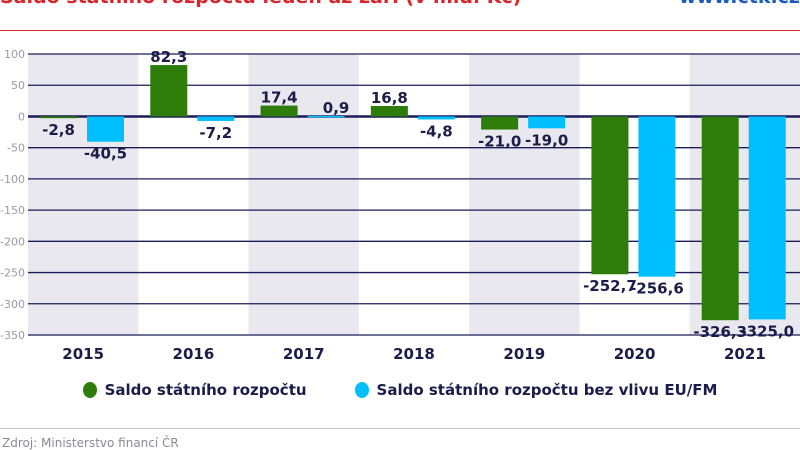 Image resolution: width=800 pixels, height=450 pixels. Describe the element at coordinates (279, 98) in the screenshot. I see `data-label: 17,4` at that location.